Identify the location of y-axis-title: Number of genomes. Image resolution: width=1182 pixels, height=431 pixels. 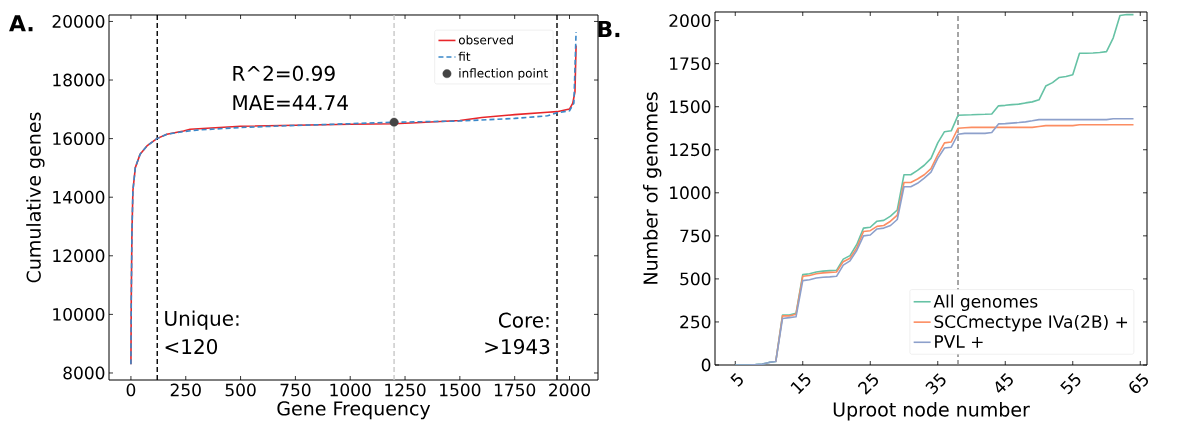
(652, 188).